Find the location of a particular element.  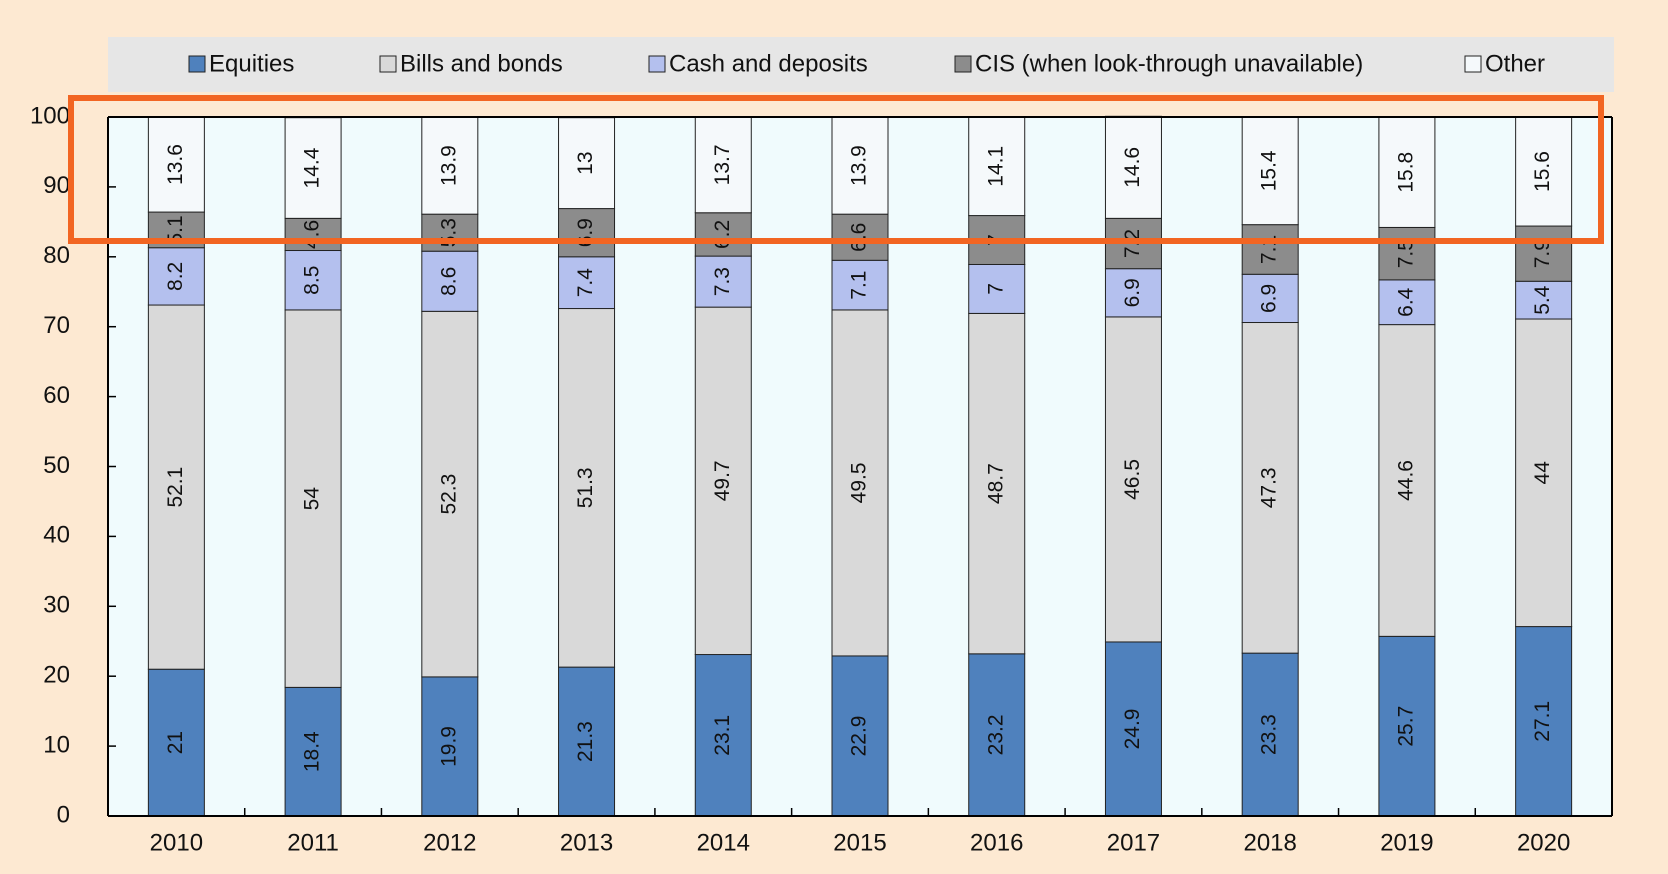

data-label: 7.1 is located at coordinates (859, 285).